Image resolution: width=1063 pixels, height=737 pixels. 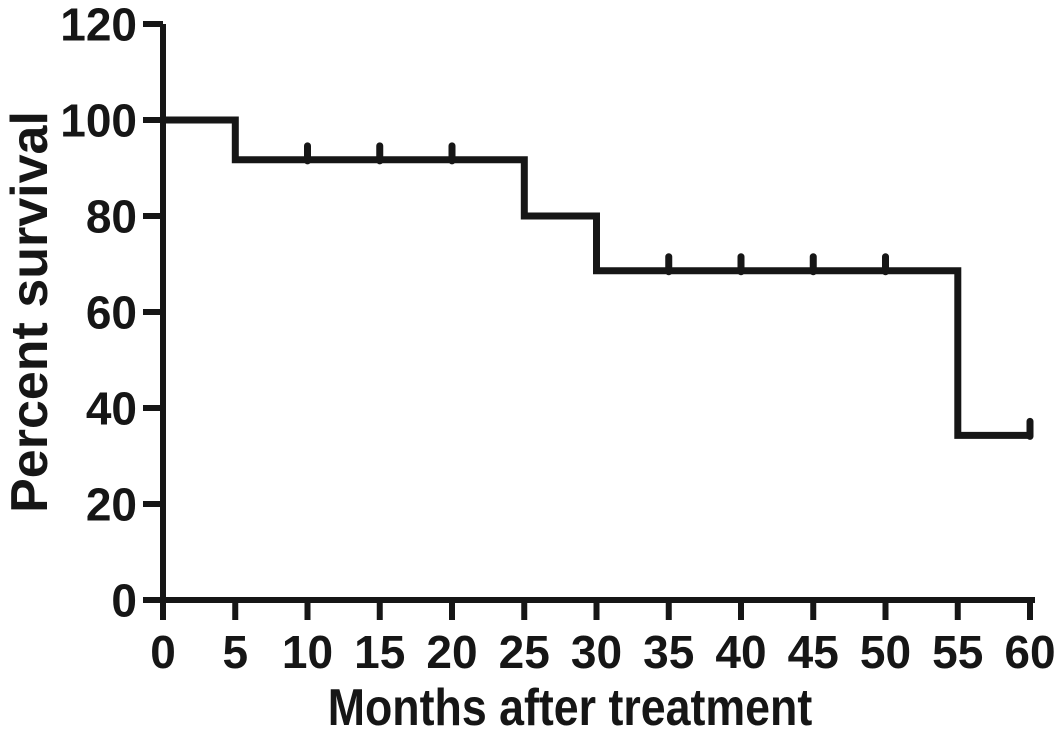 What do you see at coordinates (111, 313) in the screenshot?
I see `y-tick-label: 60` at bounding box center [111, 313].